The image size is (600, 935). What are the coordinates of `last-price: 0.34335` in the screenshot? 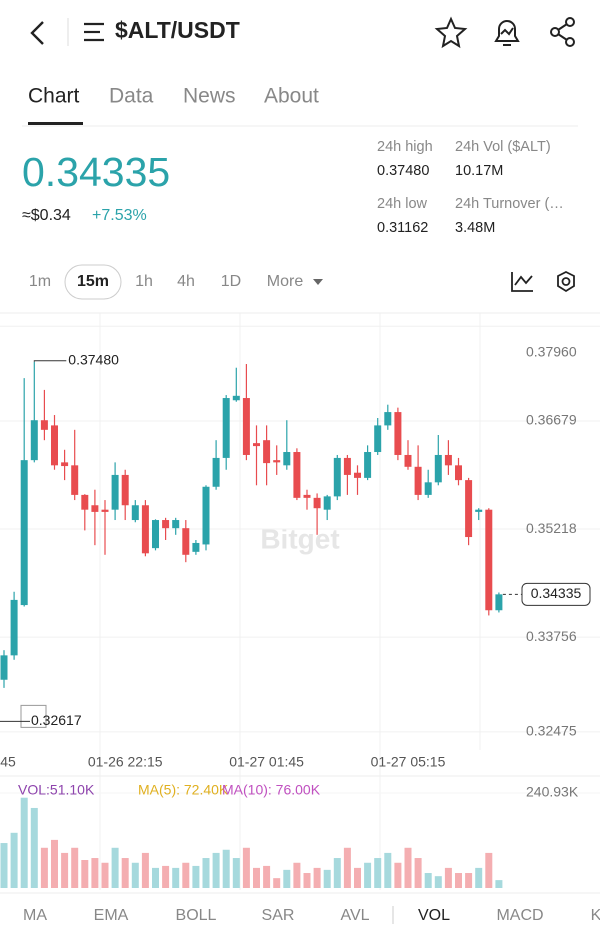 It's located at (96, 172).